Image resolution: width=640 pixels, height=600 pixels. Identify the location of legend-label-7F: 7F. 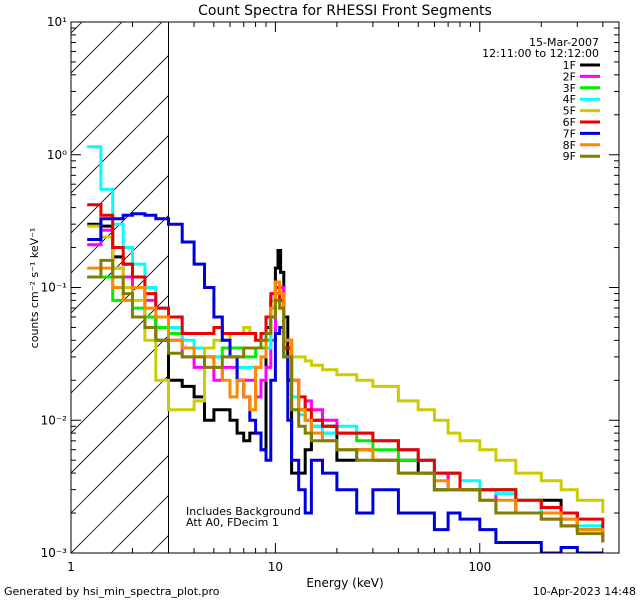
(569, 133).